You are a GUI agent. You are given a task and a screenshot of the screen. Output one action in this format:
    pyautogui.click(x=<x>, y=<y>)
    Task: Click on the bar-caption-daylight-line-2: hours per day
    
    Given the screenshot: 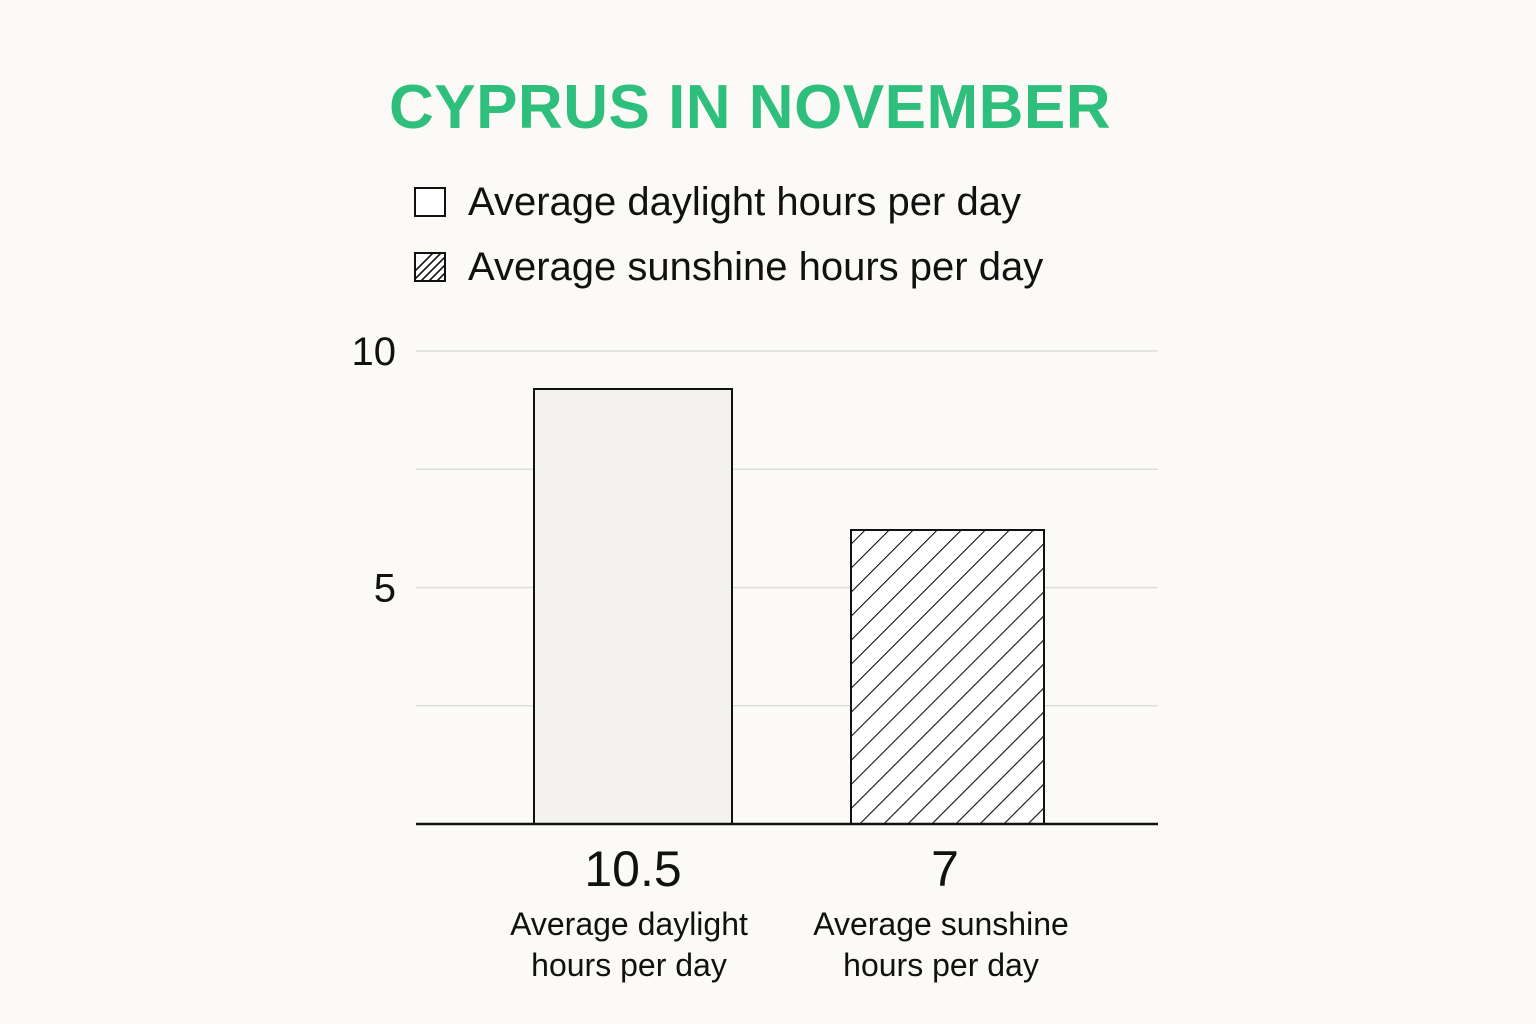 What is the action you would take?
    pyautogui.click(x=629, y=965)
    